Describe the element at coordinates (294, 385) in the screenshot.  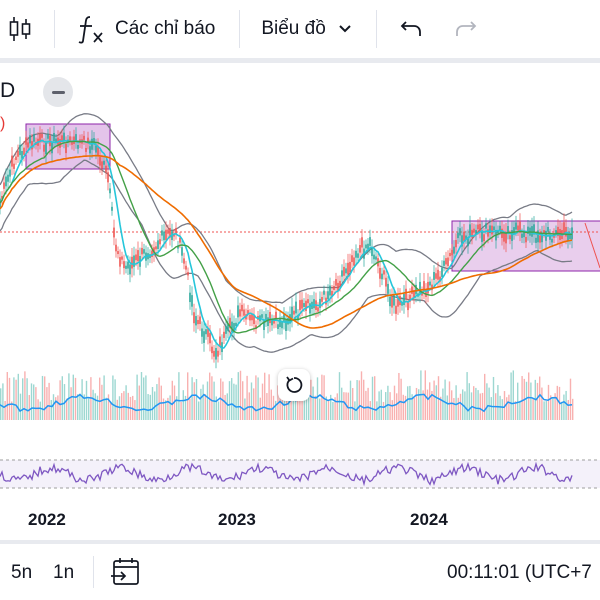
I see `reset-chart-button` at that location.